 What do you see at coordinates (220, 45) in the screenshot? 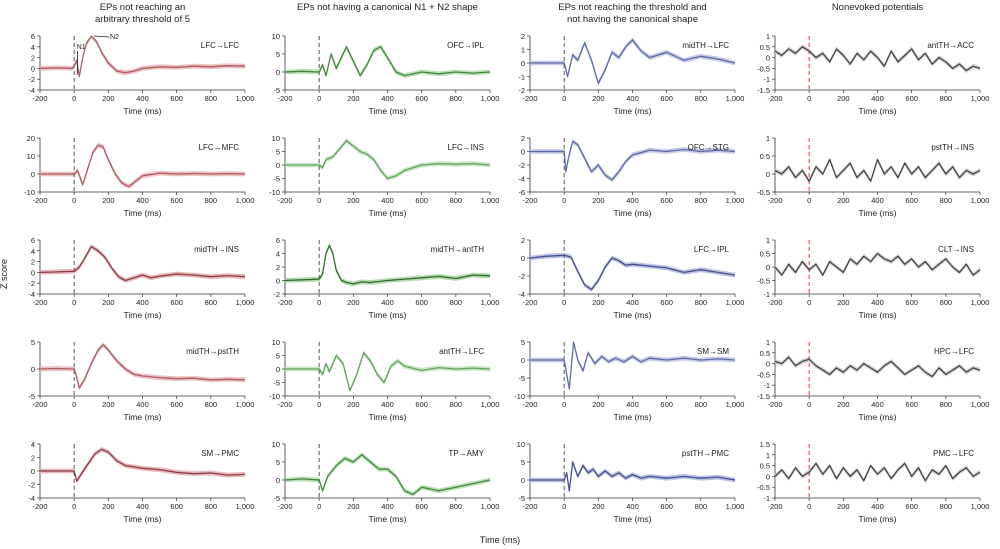
I see `connection-label: LFC→LFC` at bounding box center [220, 45].